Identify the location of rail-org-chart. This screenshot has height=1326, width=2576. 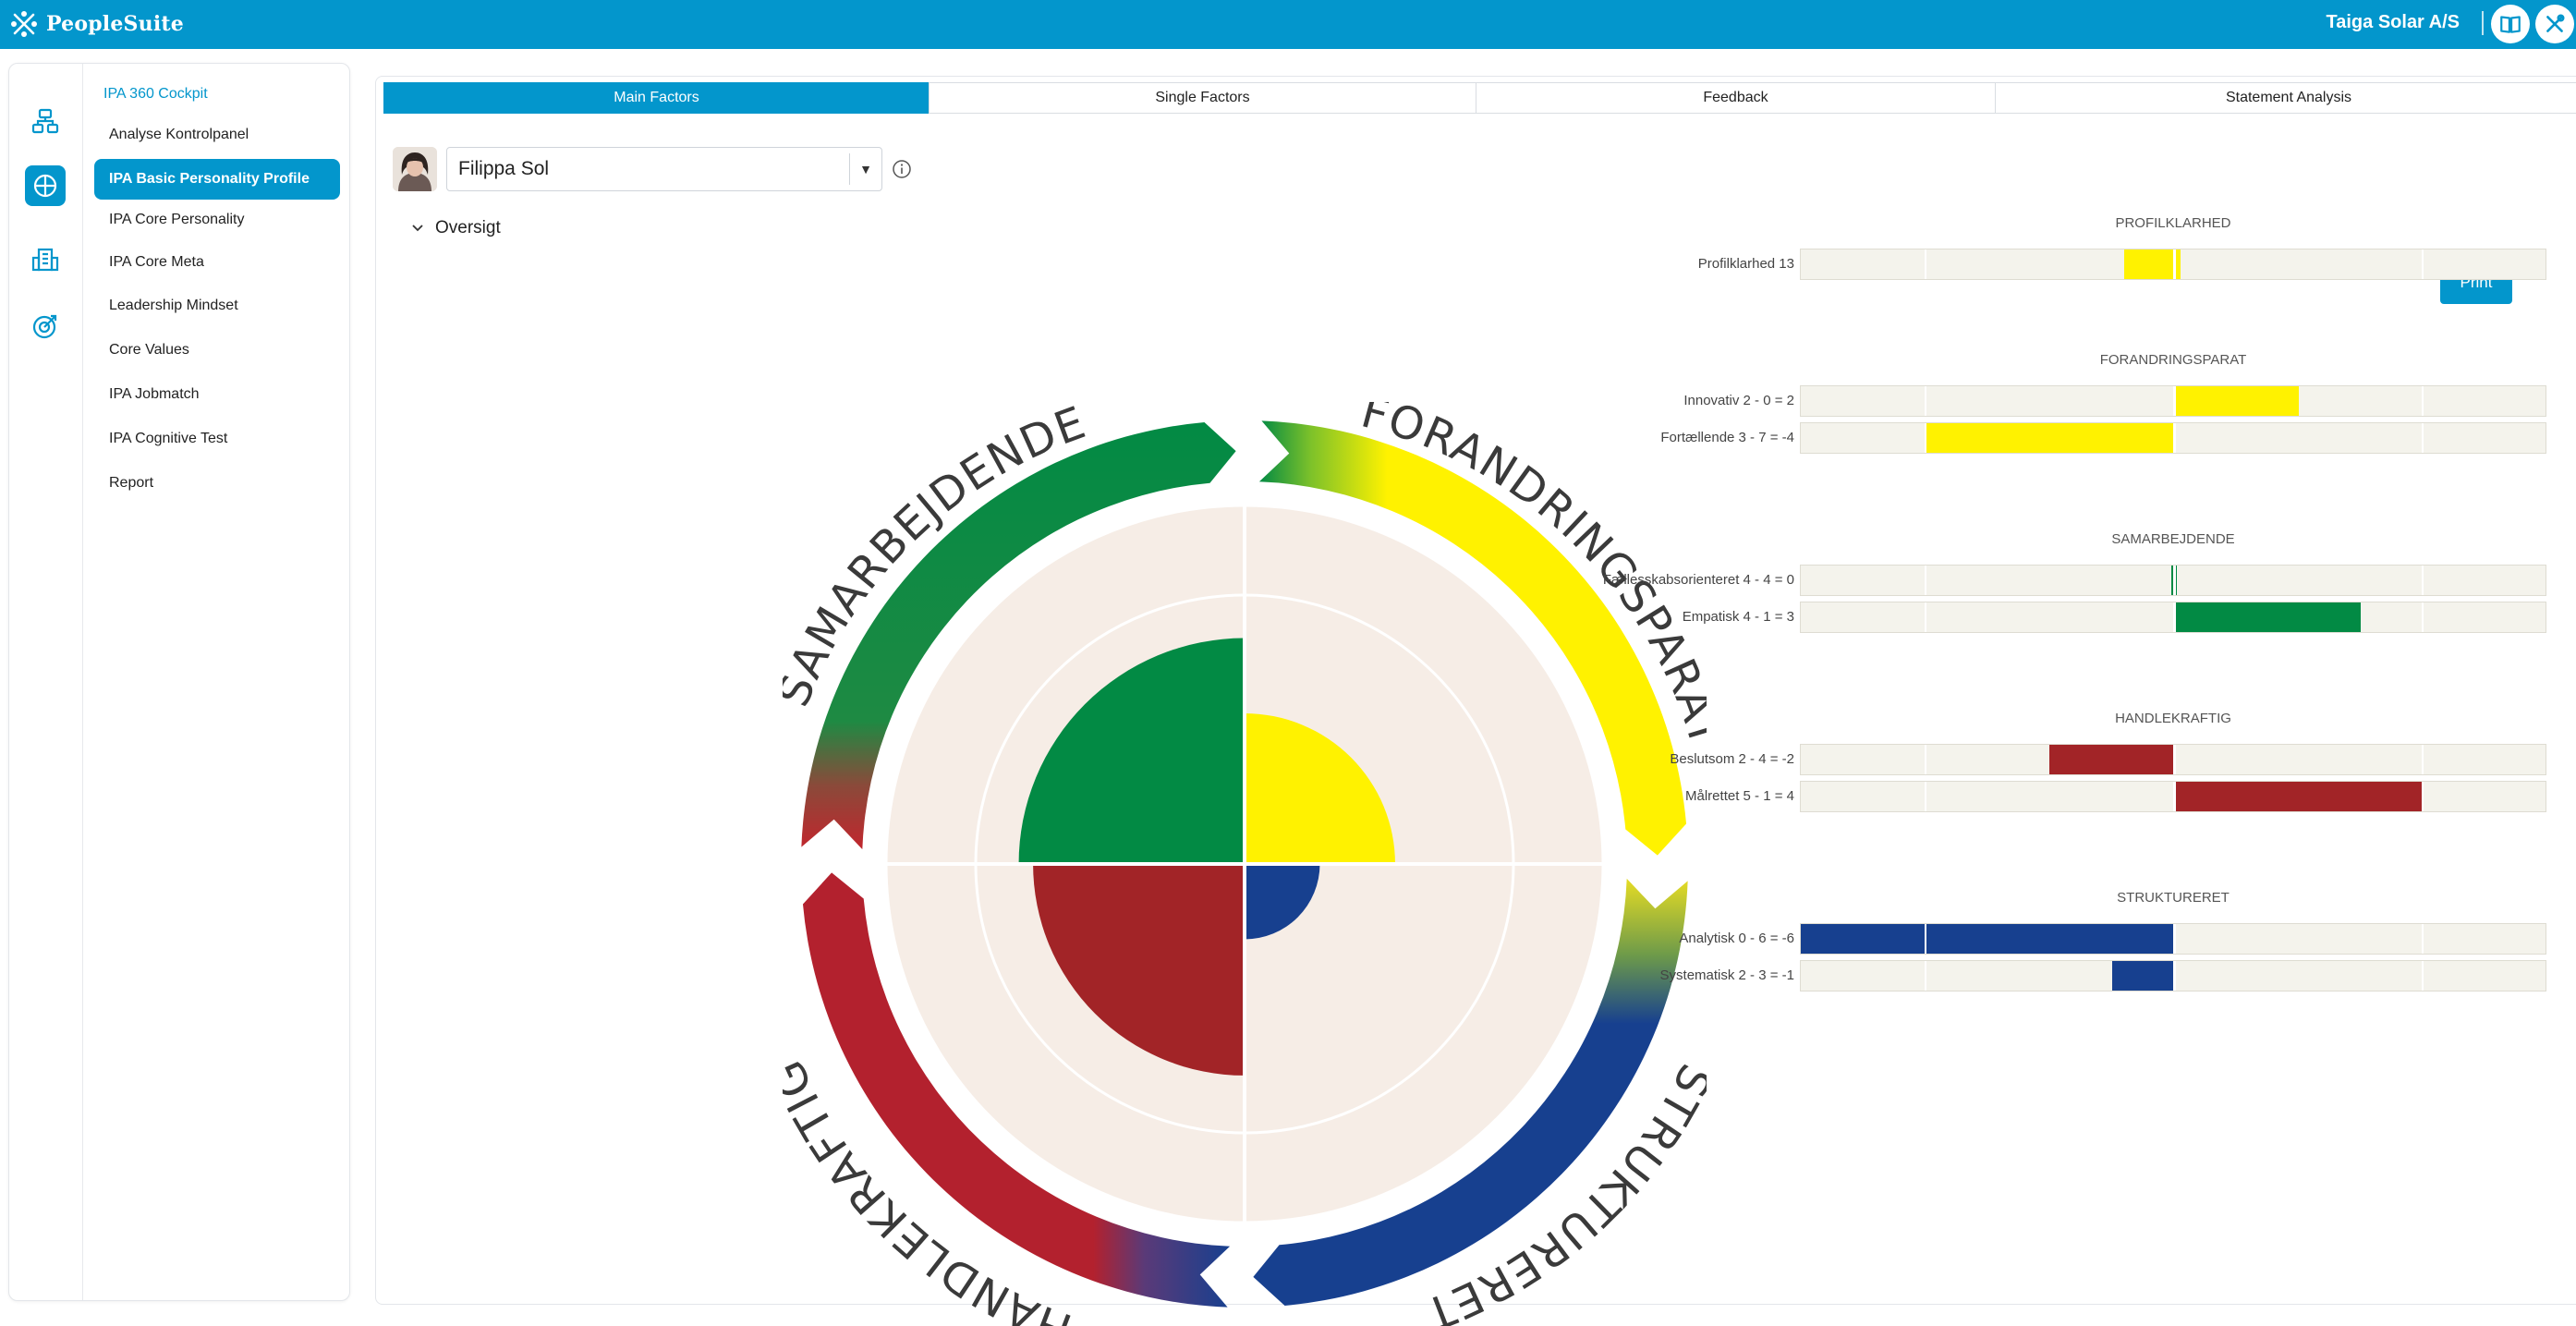
(45, 121).